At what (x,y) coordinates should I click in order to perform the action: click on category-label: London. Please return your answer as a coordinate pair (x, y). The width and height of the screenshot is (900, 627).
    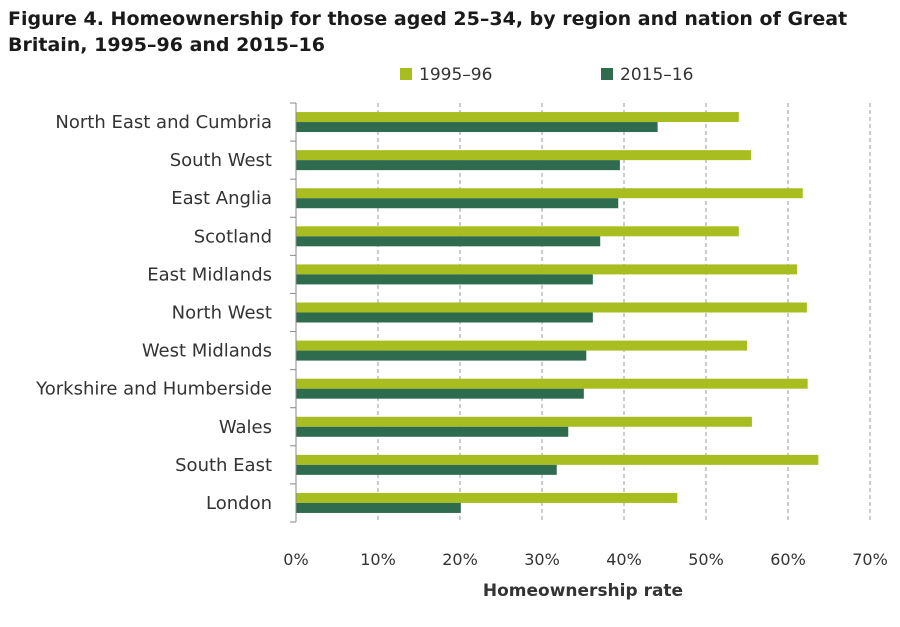
    Looking at the image, I should click on (239, 503).